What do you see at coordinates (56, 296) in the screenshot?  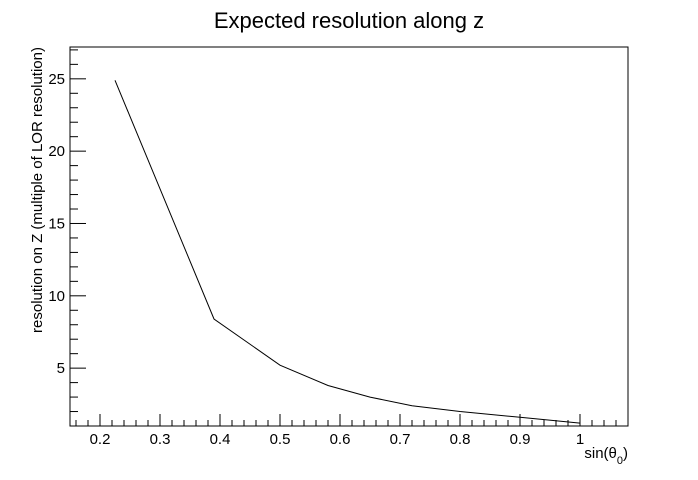 I see `y-tick-label: 10` at bounding box center [56, 296].